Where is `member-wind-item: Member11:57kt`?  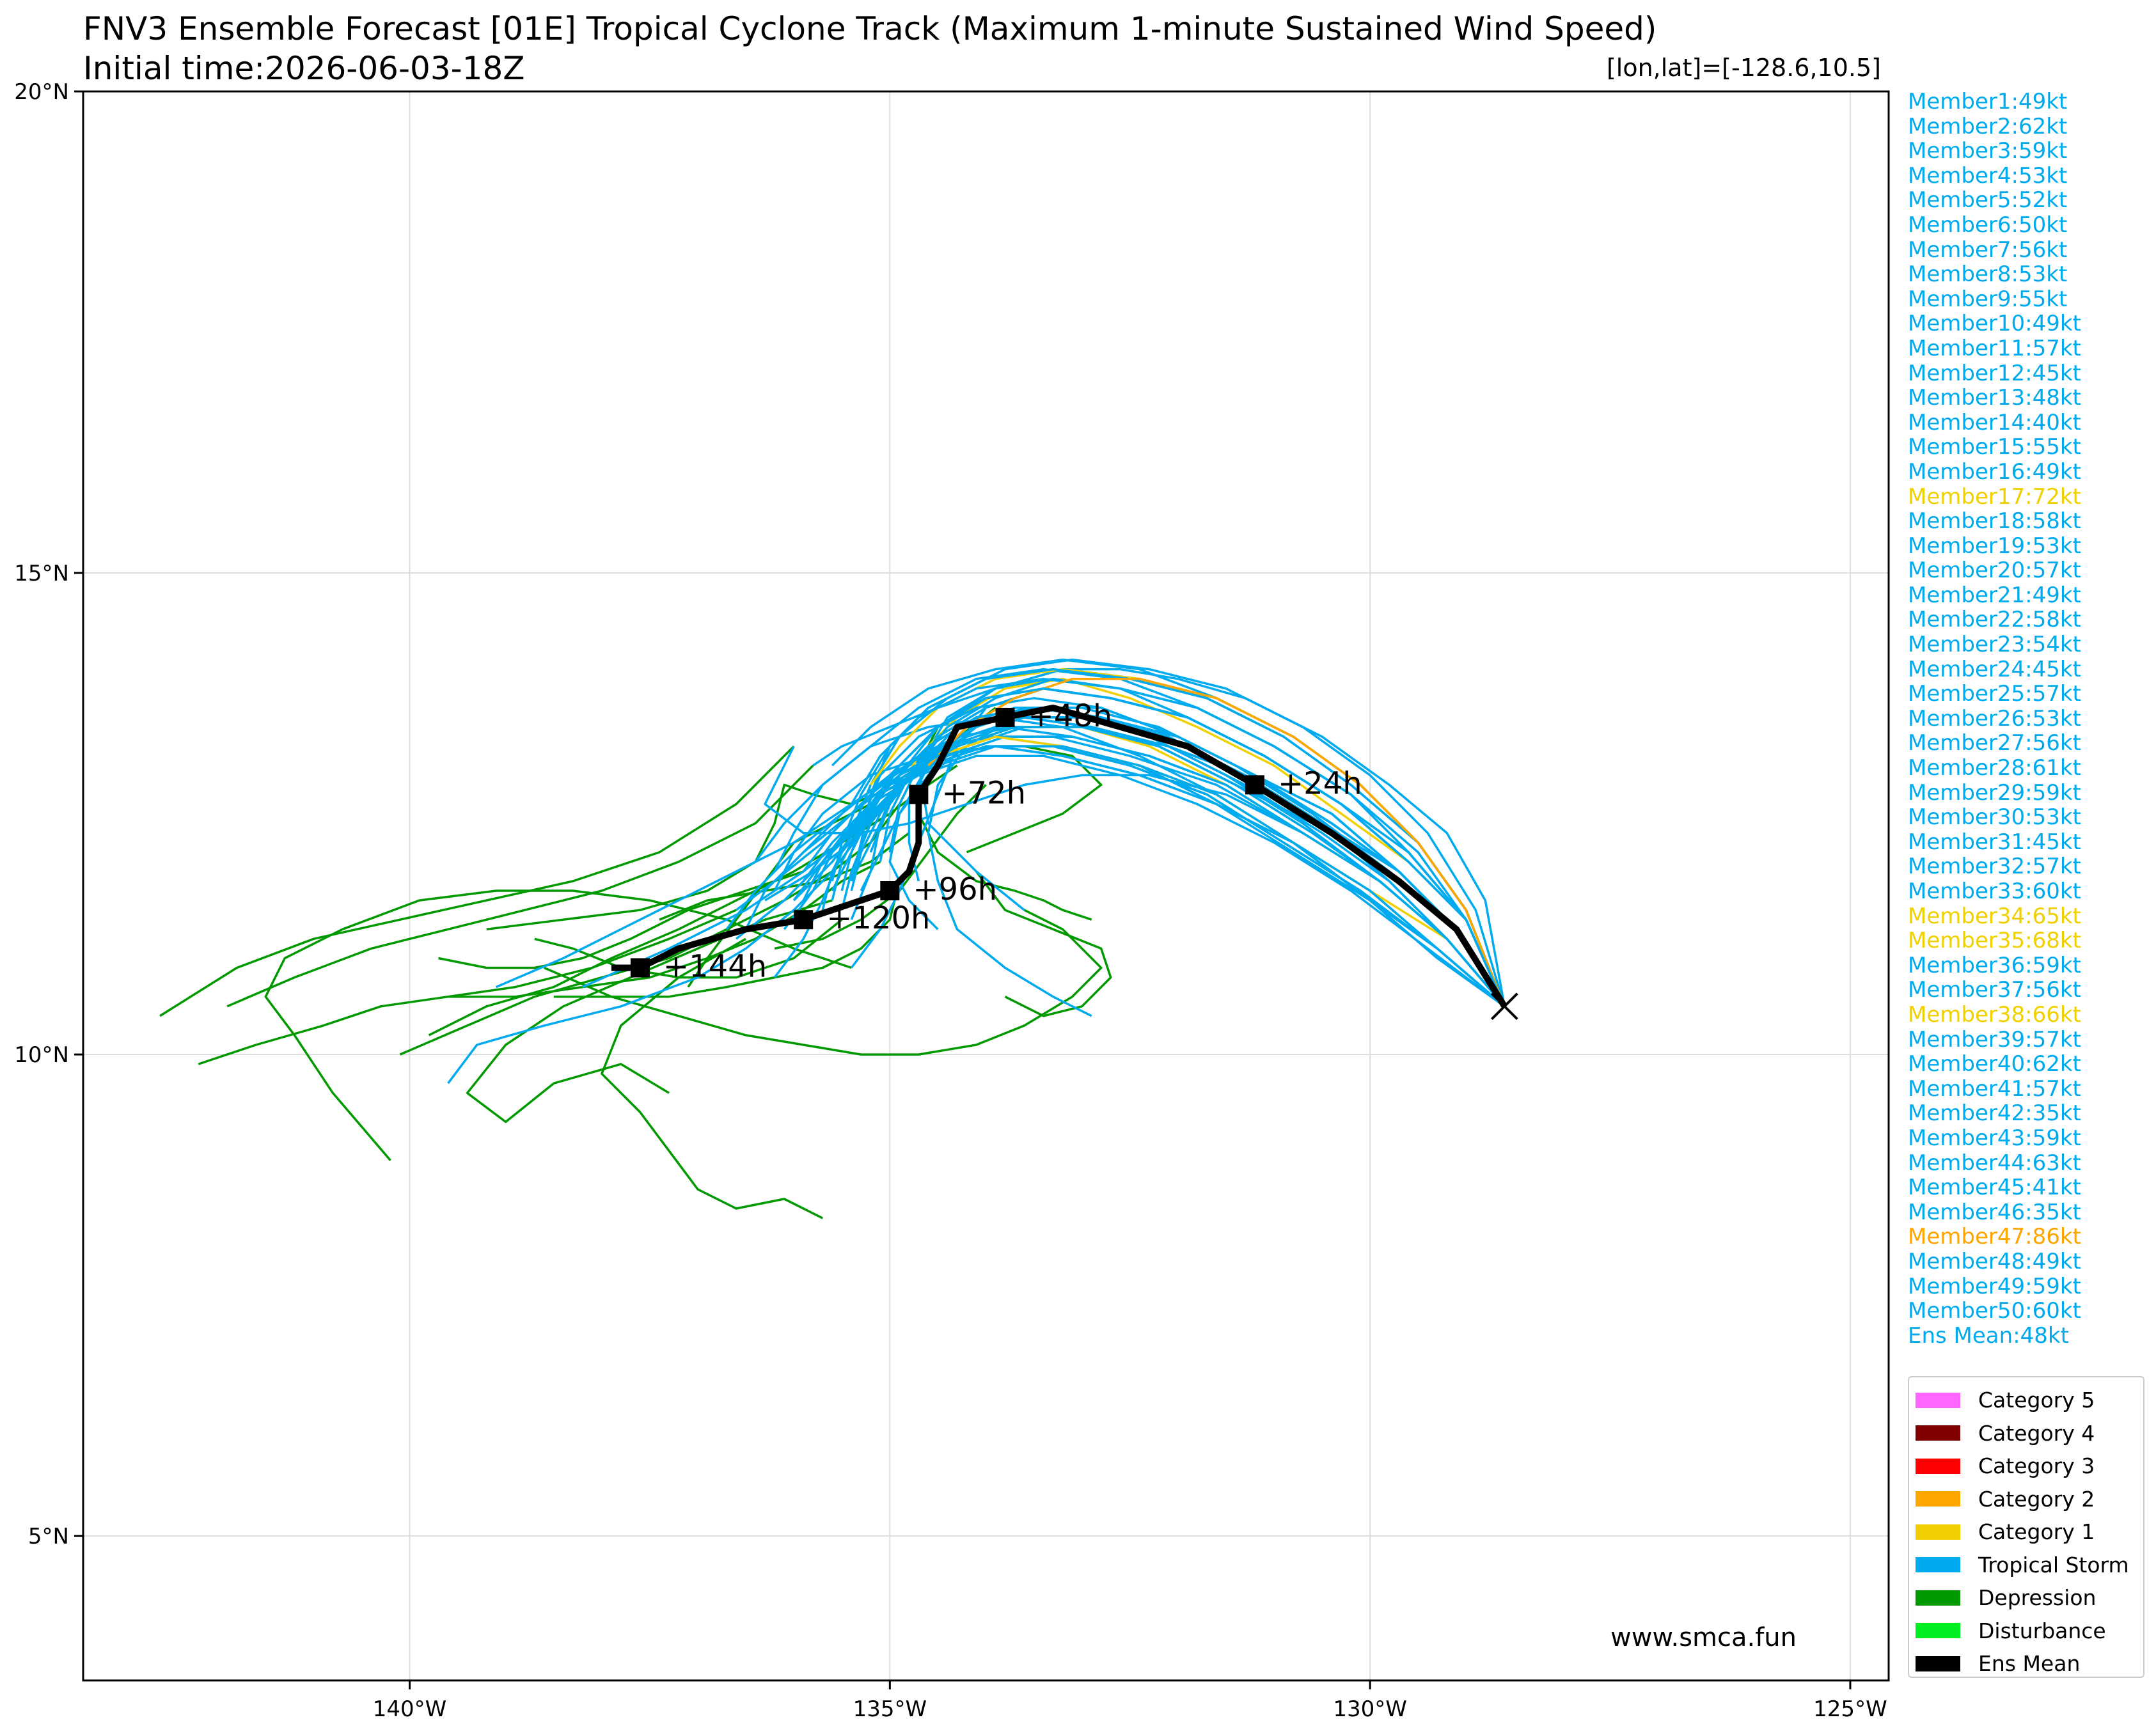
member-wind-item: Member11:57kt is located at coordinates (1994, 348).